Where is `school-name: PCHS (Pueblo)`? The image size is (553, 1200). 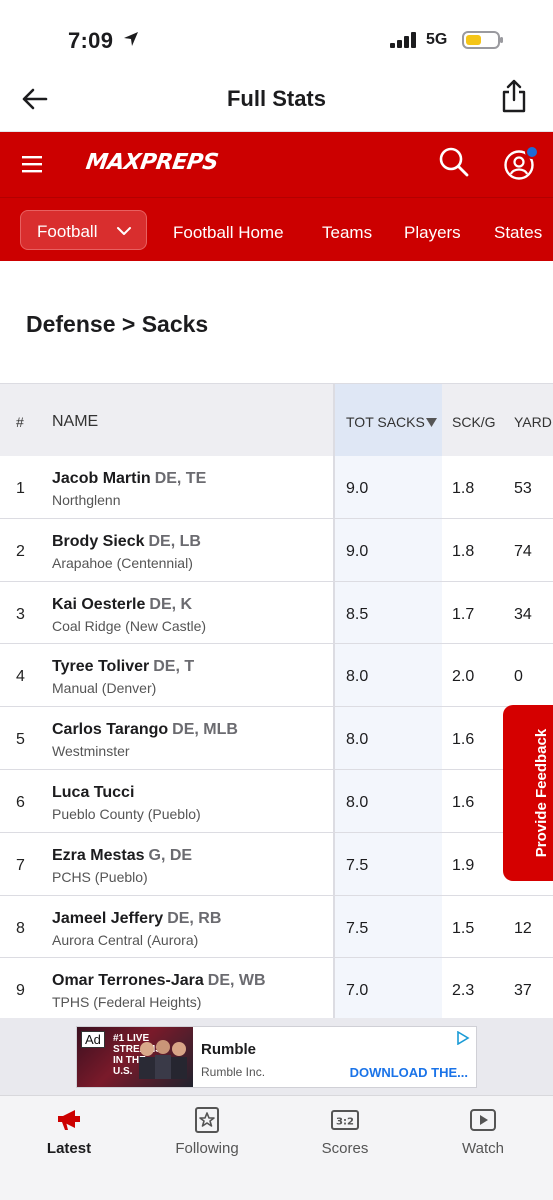
school-name: PCHS (Pueblo) is located at coordinates (100, 876).